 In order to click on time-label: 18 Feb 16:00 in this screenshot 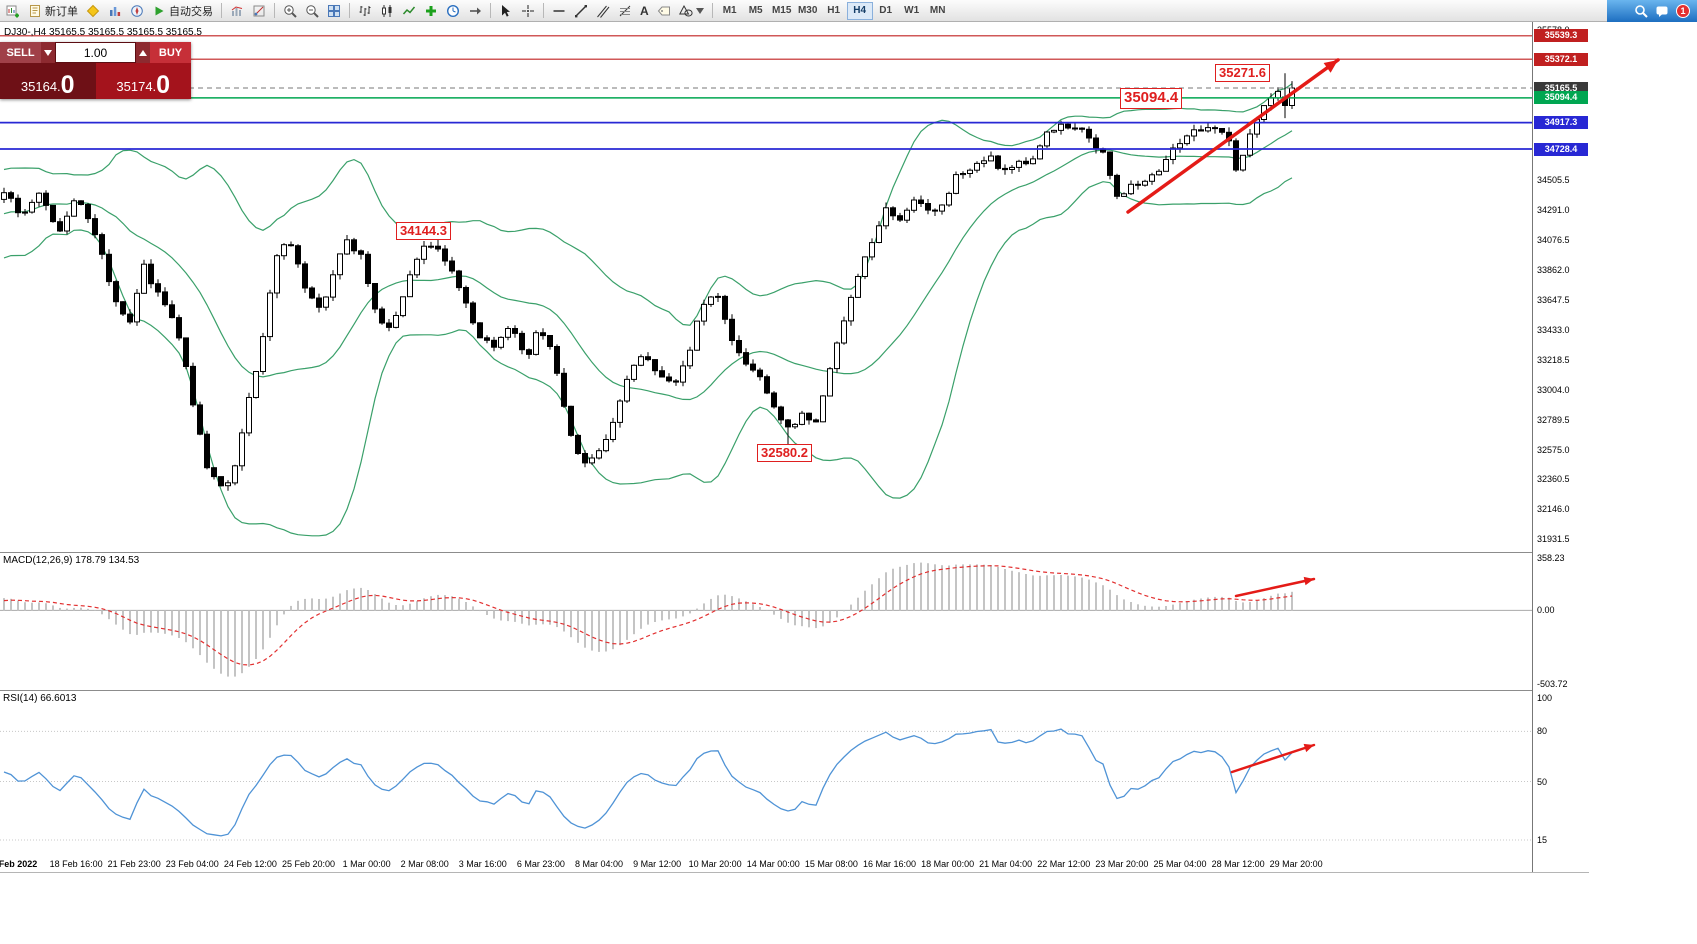, I will do `click(76, 864)`.